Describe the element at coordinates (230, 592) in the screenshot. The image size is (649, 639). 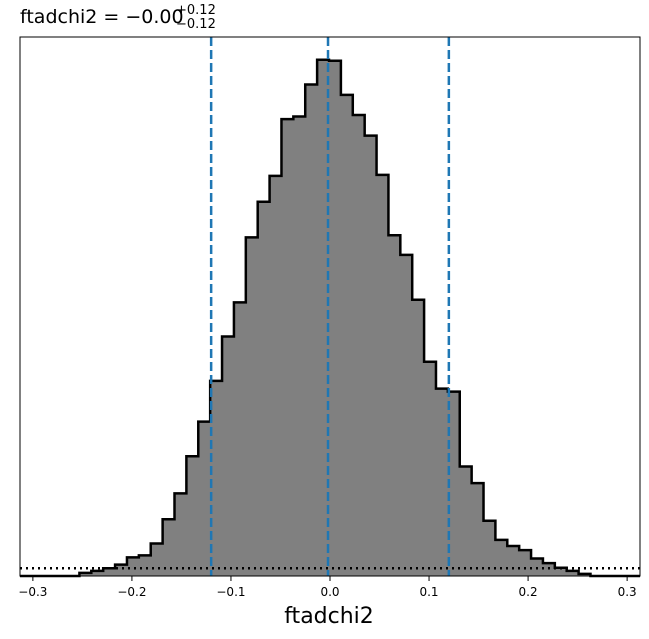
I see `x-tick-label: −0.1` at that location.